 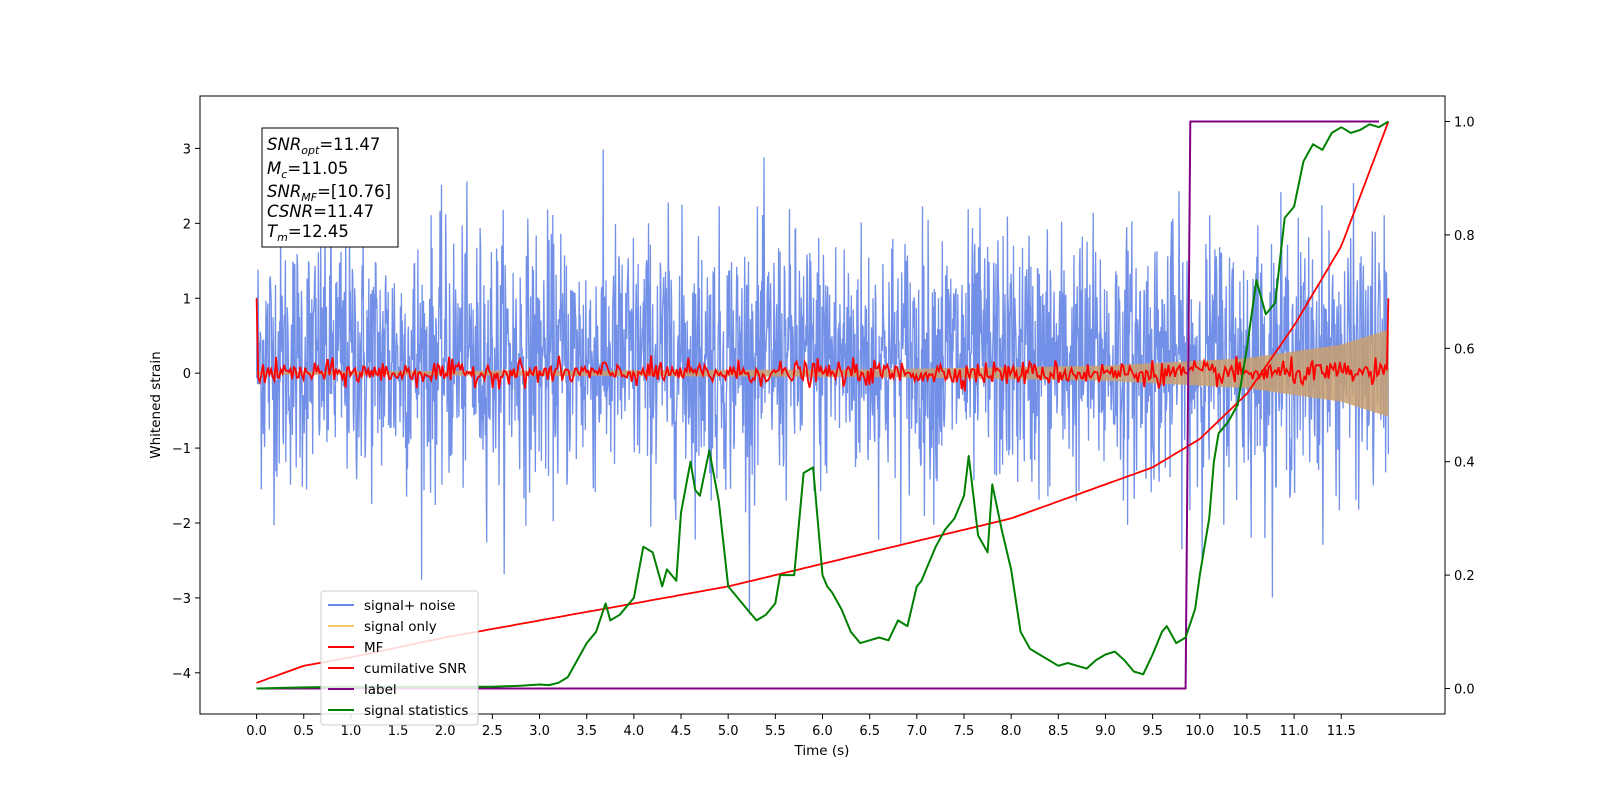 What do you see at coordinates (398, 731) in the screenshot?
I see `x-tick-label: 1.5` at bounding box center [398, 731].